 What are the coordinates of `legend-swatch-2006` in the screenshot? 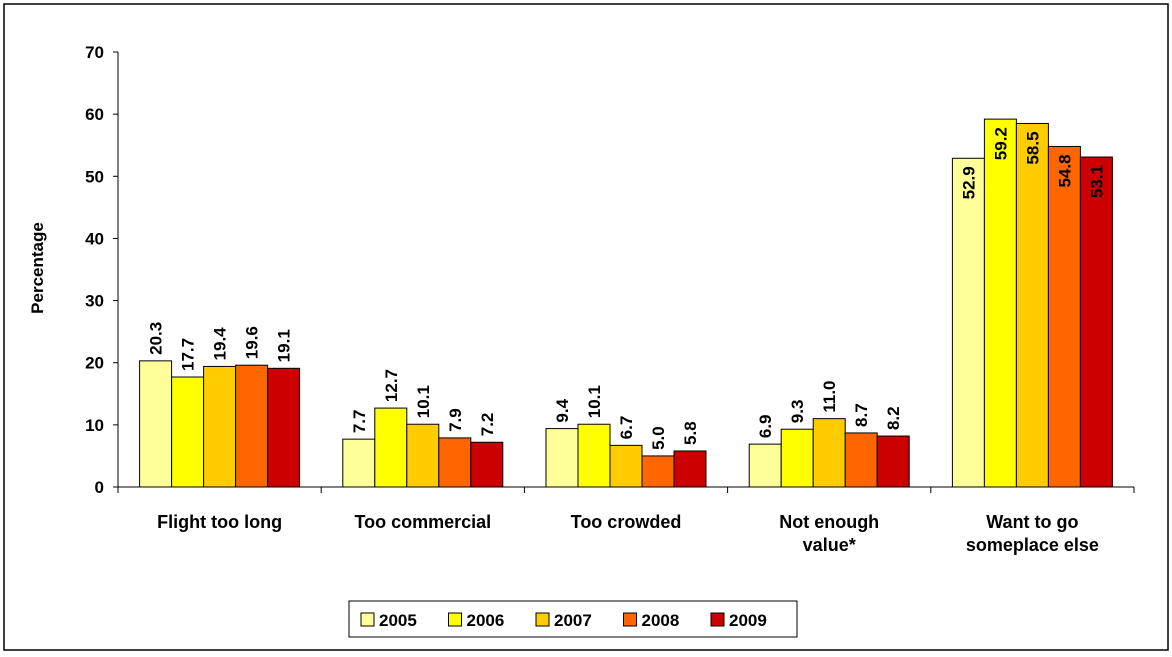 It's located at (455, 619).